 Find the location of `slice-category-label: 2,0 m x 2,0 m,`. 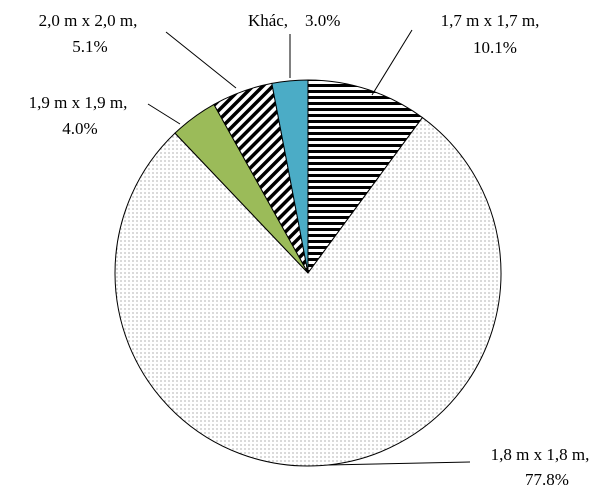

slice-category-label: 2,0 m x 2,0 m, is located at coordinates (88, 20).